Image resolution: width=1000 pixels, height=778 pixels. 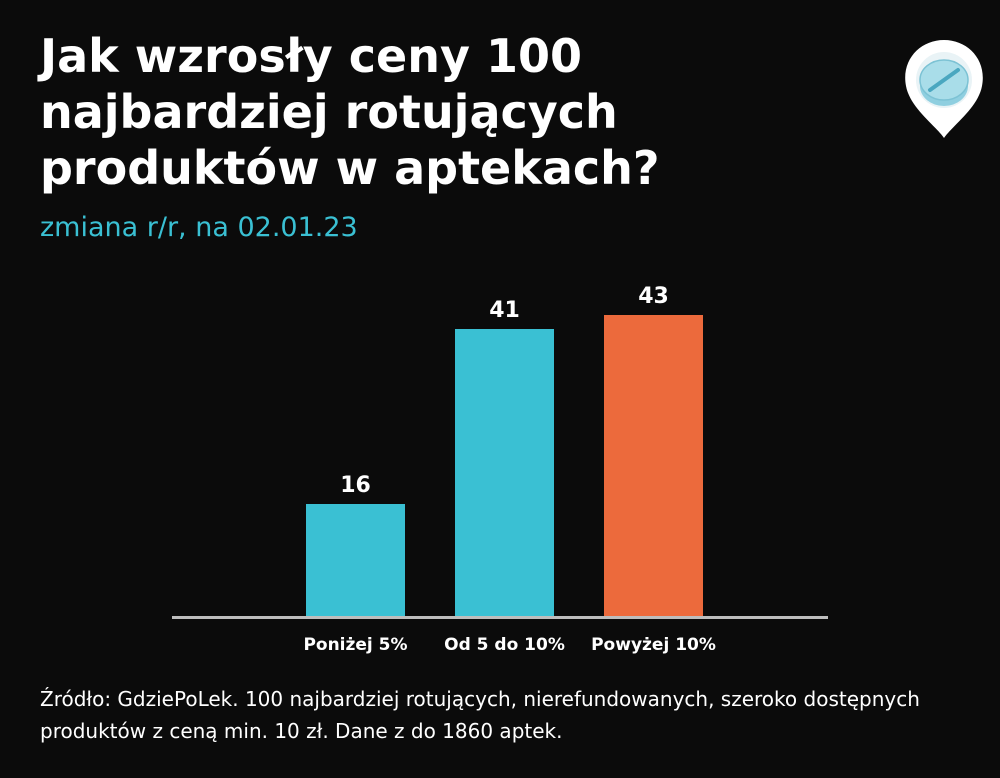 What do you see at coordinates (504, 310) in the screenshot?
I see `data-label-2: 41` at bounding box center [504, 310].